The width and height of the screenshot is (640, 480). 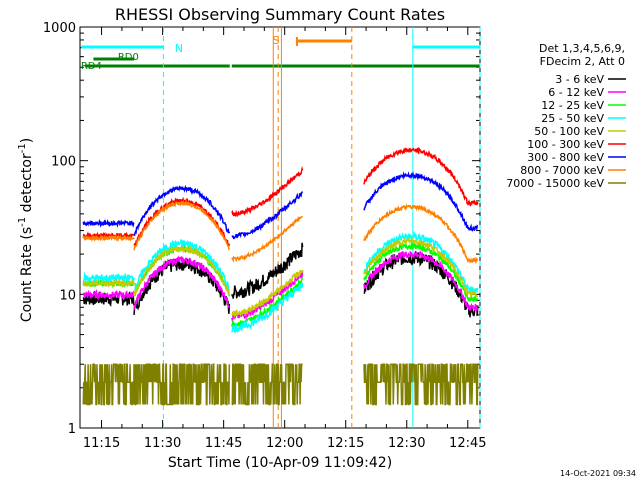 I want to click on legend-label: 800 - 7000 keV, so click(x=562, y=170).